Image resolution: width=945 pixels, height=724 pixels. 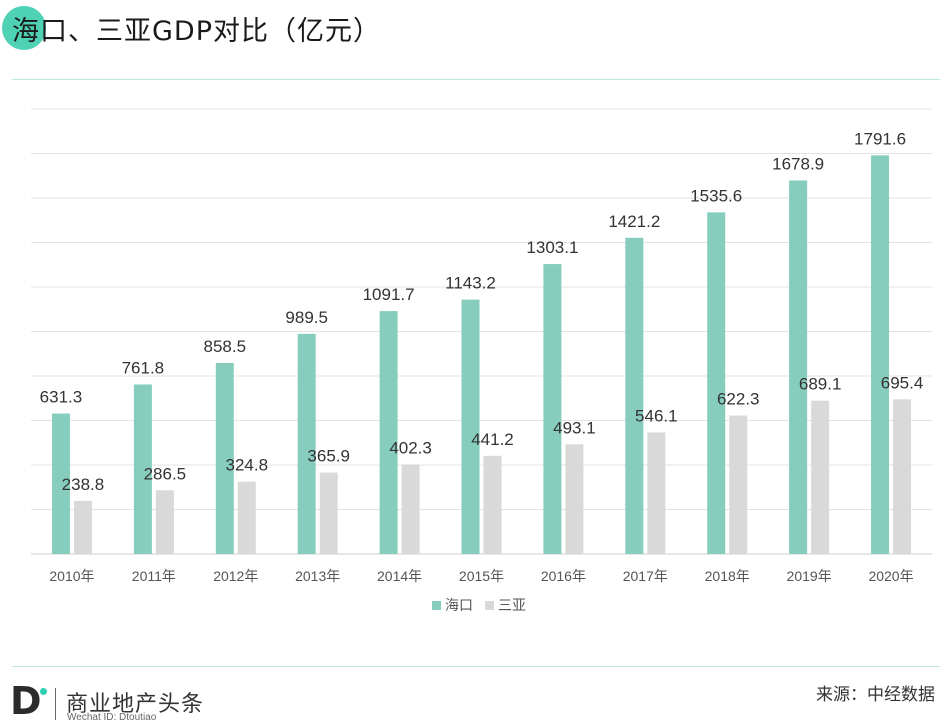 What do you see at coordinates (436, 605) in the screenshot?
I see `legend-swatch-haikou` at bounding box center [436, 605].